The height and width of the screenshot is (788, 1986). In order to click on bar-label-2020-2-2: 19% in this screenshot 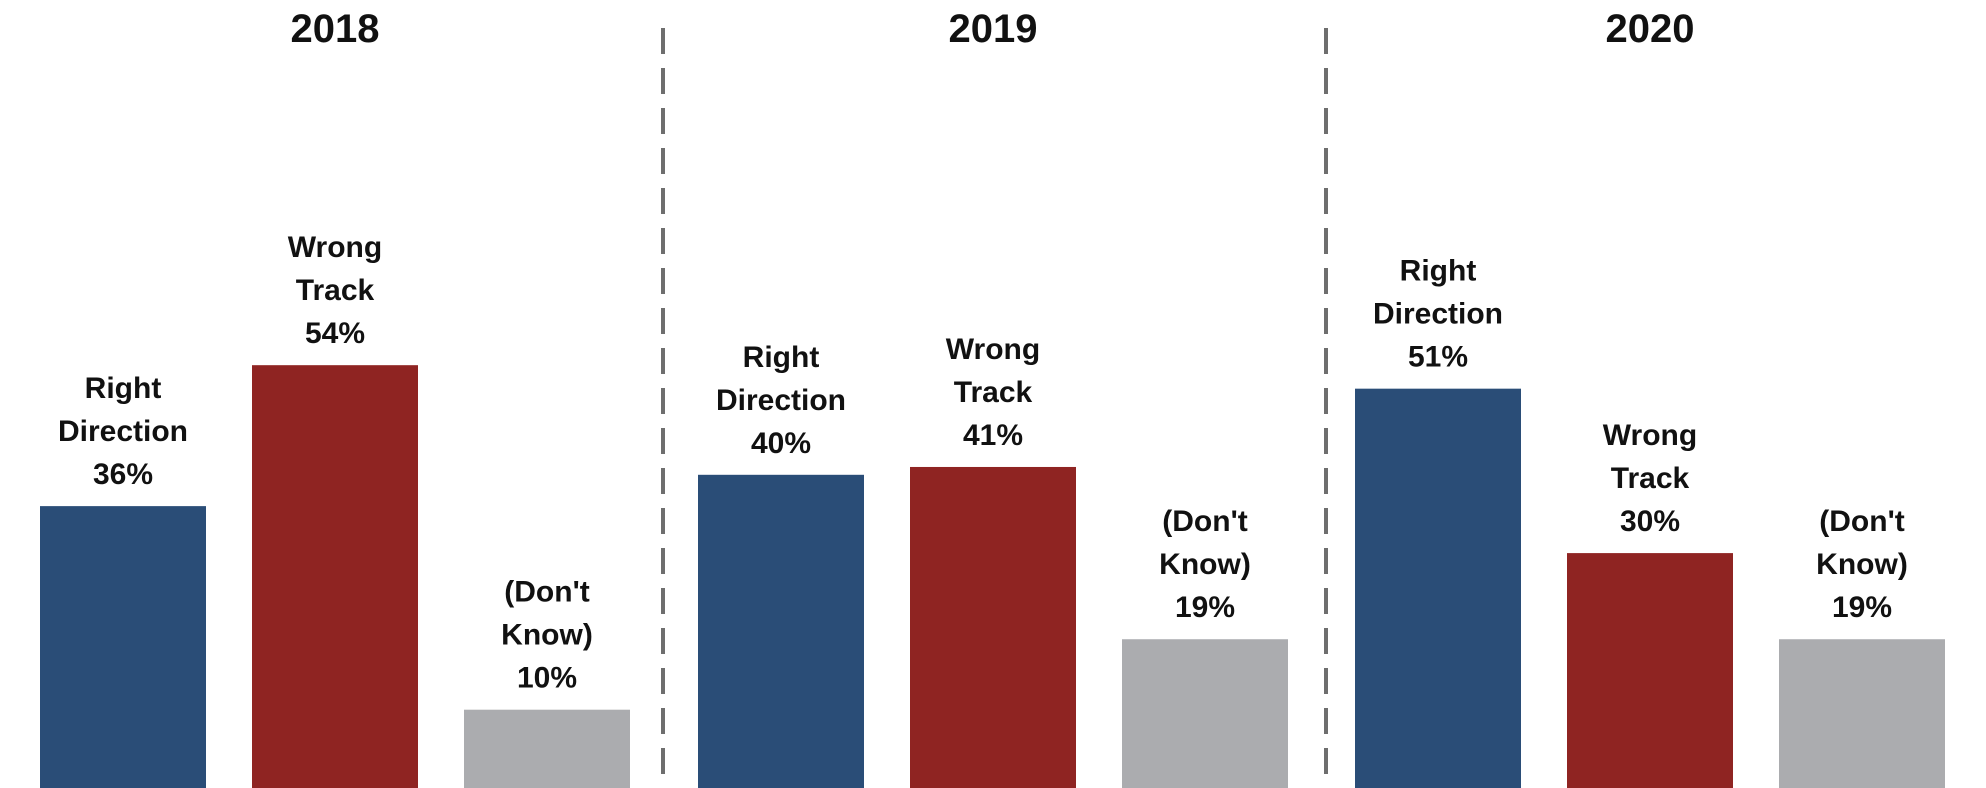, I will do `click(1862, 607)`.